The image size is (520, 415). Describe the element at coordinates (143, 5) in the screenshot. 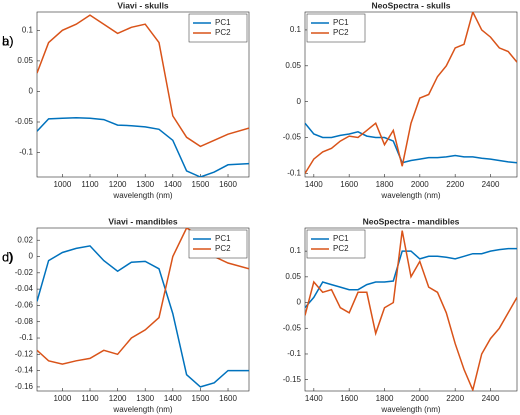

I see `chart-title: Viavi - skulls` at that location.